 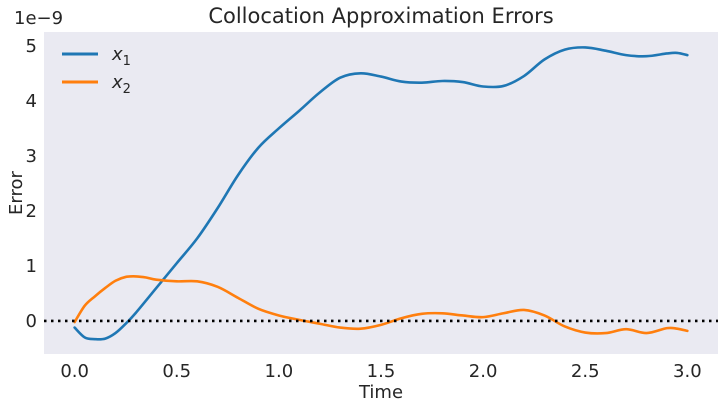 I want to click on legend-label-x2: x2, so click(x=121, y=84).